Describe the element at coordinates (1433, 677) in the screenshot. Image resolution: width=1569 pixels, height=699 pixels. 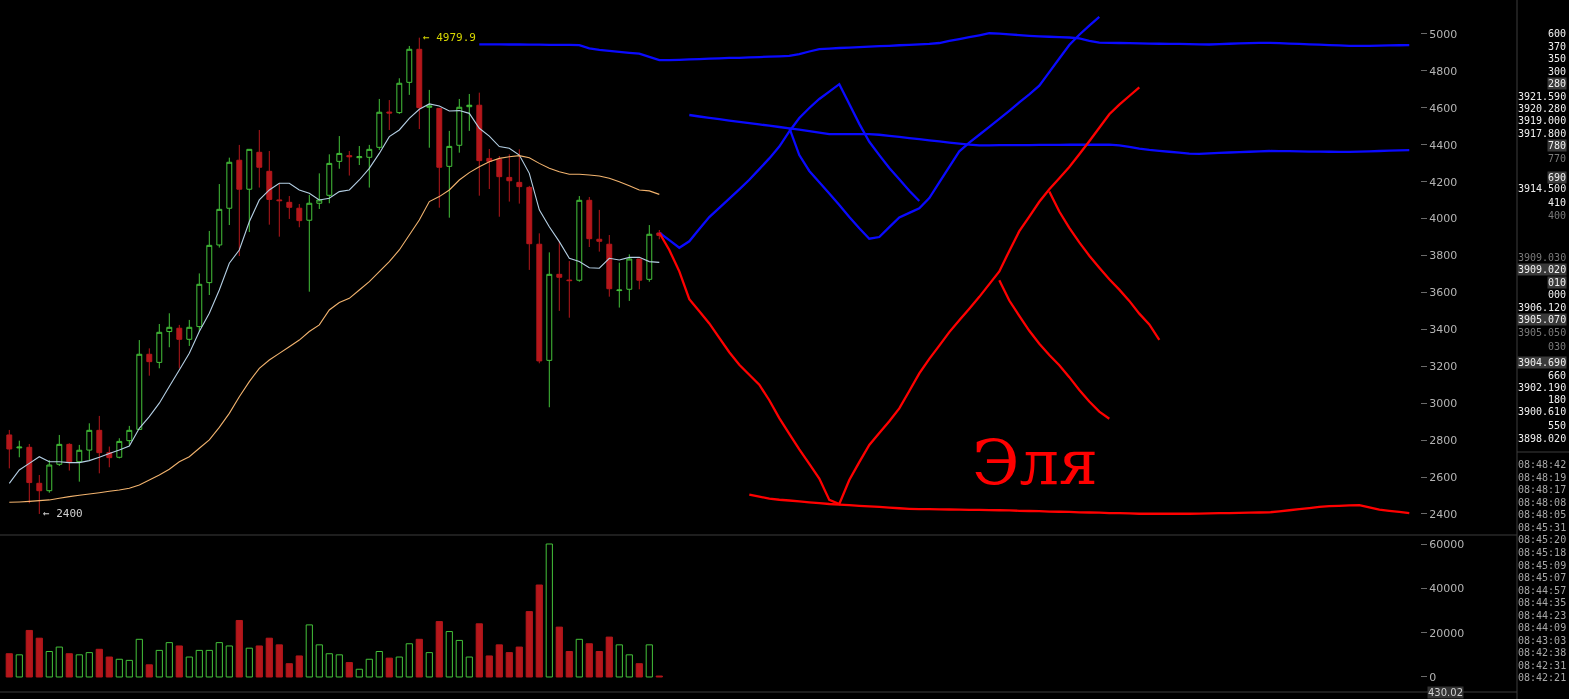
I see `y-tick-label: 0` at that location.